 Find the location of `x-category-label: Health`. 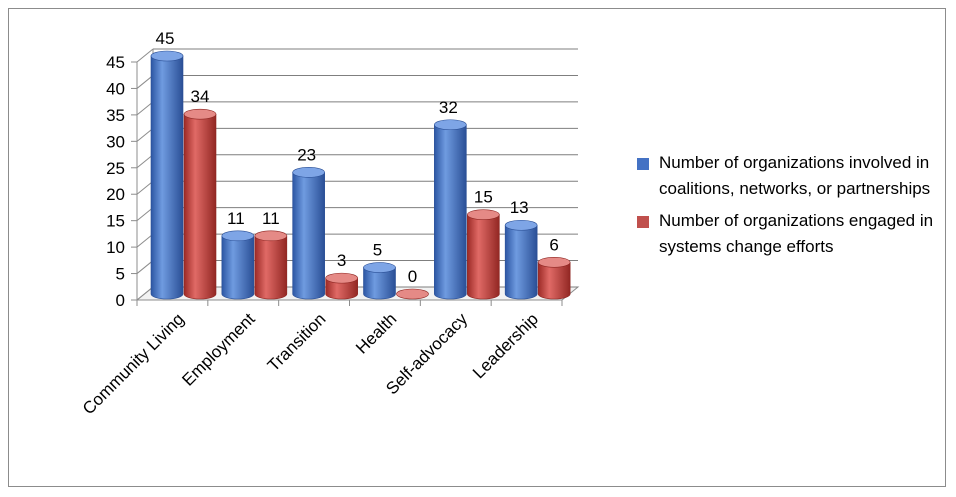

x-category-label: Health is located at coordinates (376, 333).